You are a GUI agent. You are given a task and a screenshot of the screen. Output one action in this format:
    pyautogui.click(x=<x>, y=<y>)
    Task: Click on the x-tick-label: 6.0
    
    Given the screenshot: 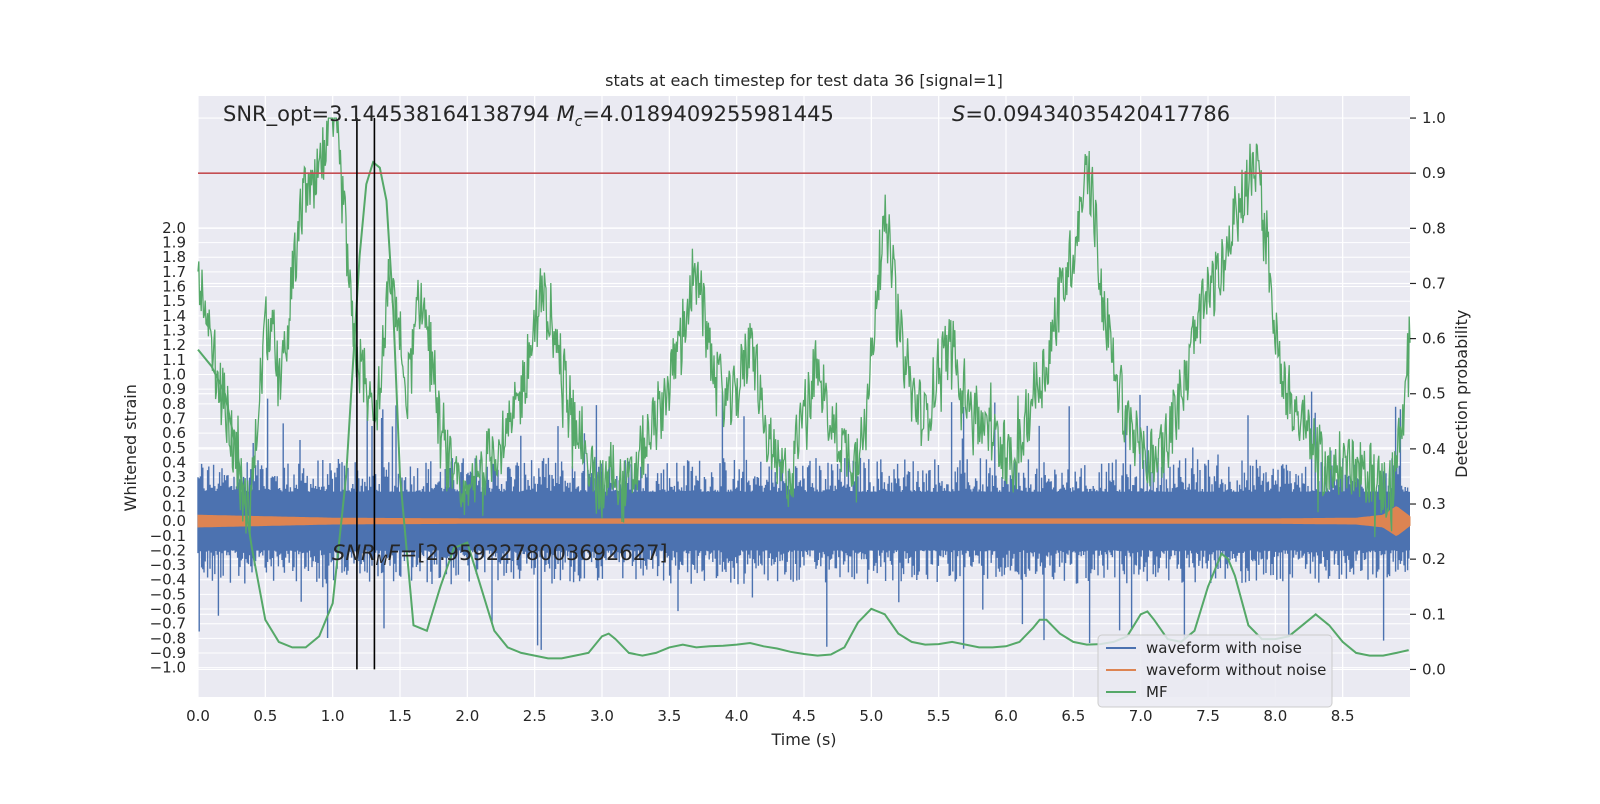 What is the action you would take?
    pyautogui.click(x=1006, y=716)
    